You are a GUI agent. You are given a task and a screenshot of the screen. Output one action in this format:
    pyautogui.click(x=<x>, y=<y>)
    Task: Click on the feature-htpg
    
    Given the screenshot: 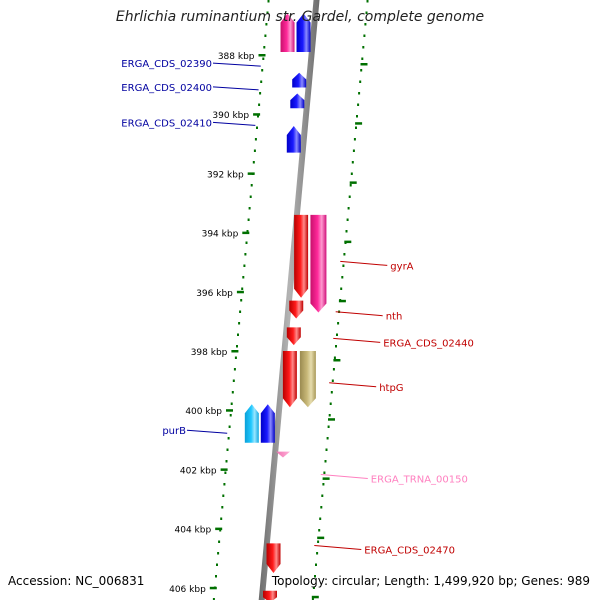 What is the action you would take?
    pyautogui.click(x=289, y=379)
    